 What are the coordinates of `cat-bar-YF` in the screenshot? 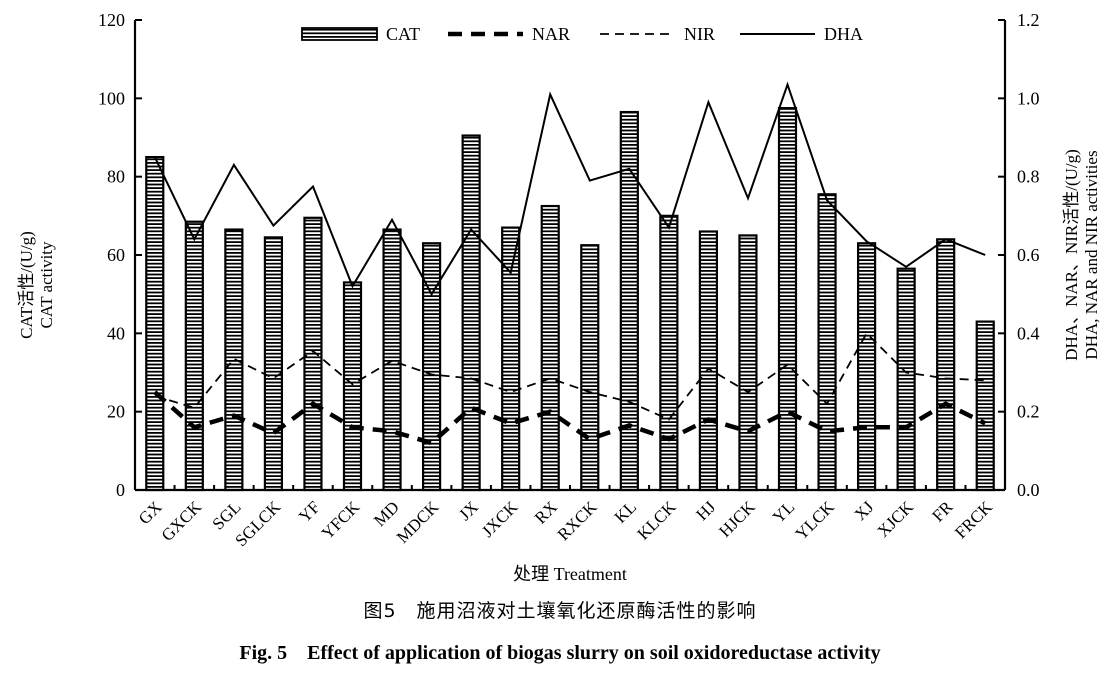 It's located at (313, 354).